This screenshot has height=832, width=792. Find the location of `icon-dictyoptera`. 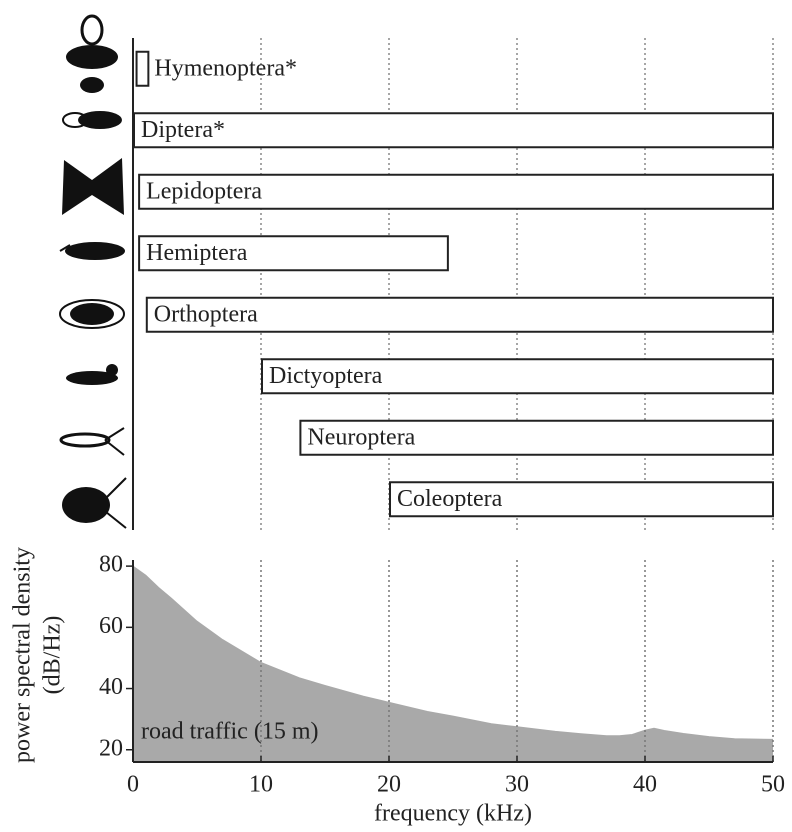

icon-dictyoptera is located at coordinates (92, 374).